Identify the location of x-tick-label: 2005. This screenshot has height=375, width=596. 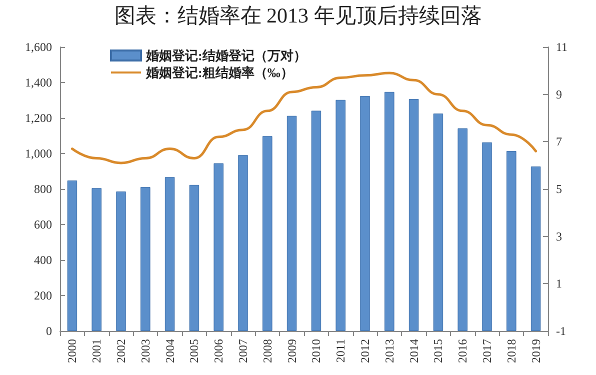
(194, 351).